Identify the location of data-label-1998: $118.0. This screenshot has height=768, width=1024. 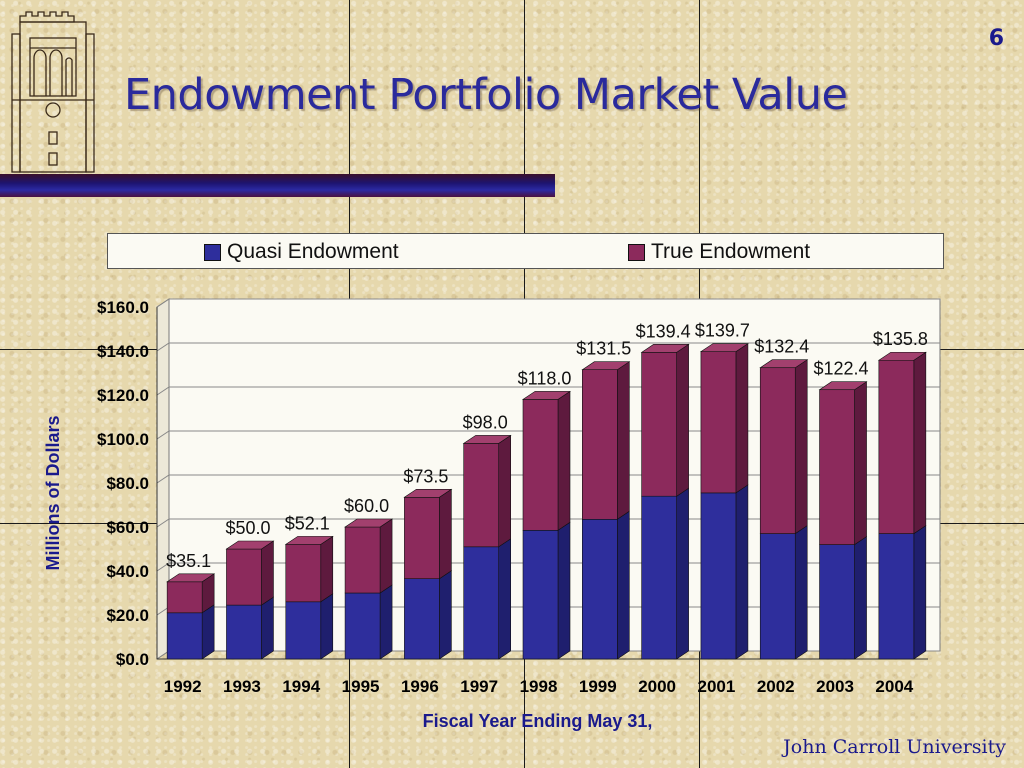
(545, 378).